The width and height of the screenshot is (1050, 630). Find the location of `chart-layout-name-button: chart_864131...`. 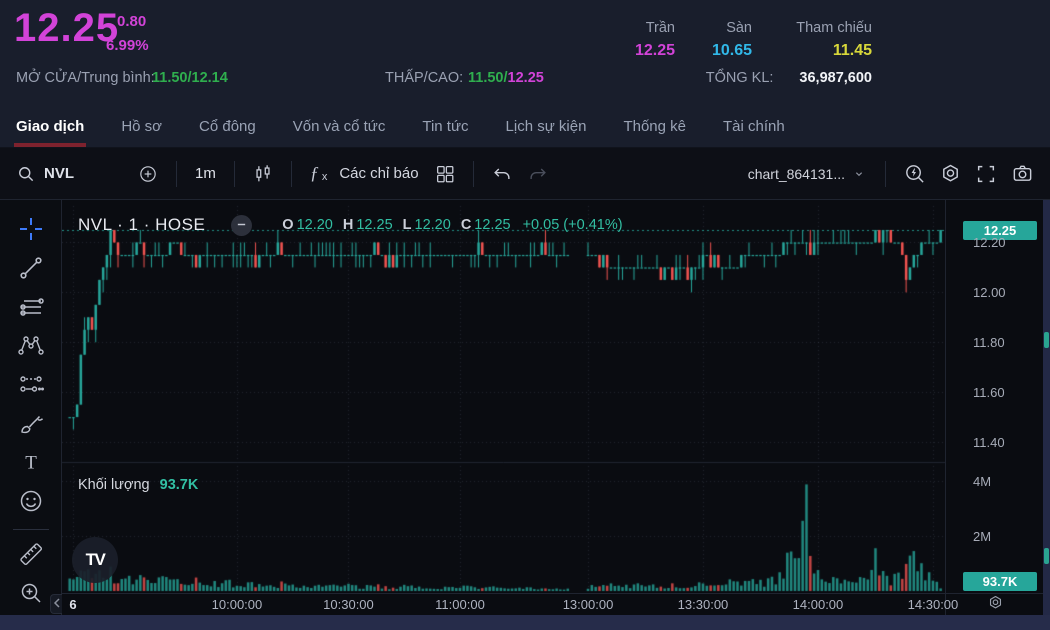

chart-layout-name-button: chart_864131... is located at coordinates (807, 174).